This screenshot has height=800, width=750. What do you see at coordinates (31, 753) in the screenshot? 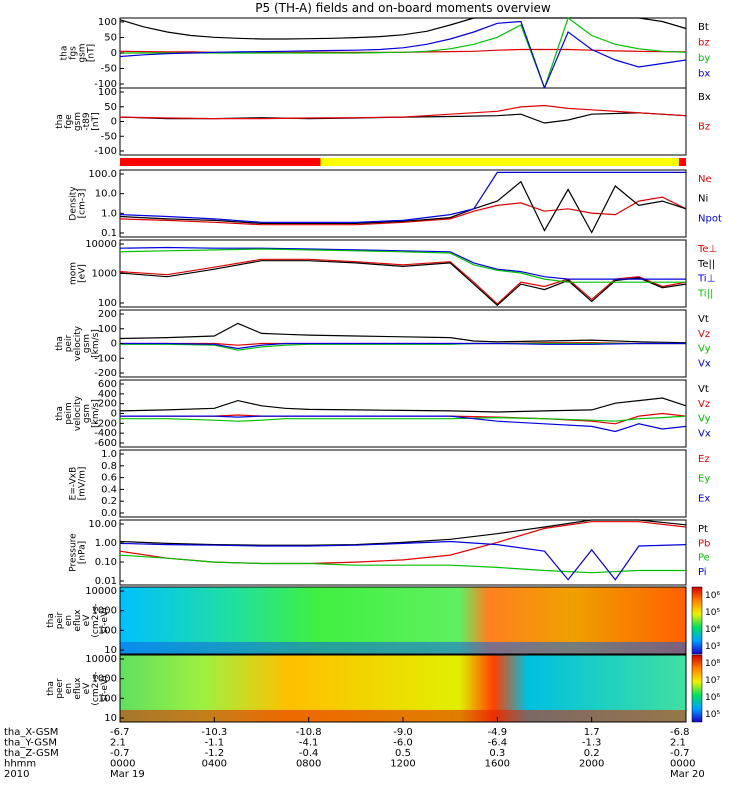
I see `x-axis-row-label: tha_Z-GSM` at bounding box center [31, 753].